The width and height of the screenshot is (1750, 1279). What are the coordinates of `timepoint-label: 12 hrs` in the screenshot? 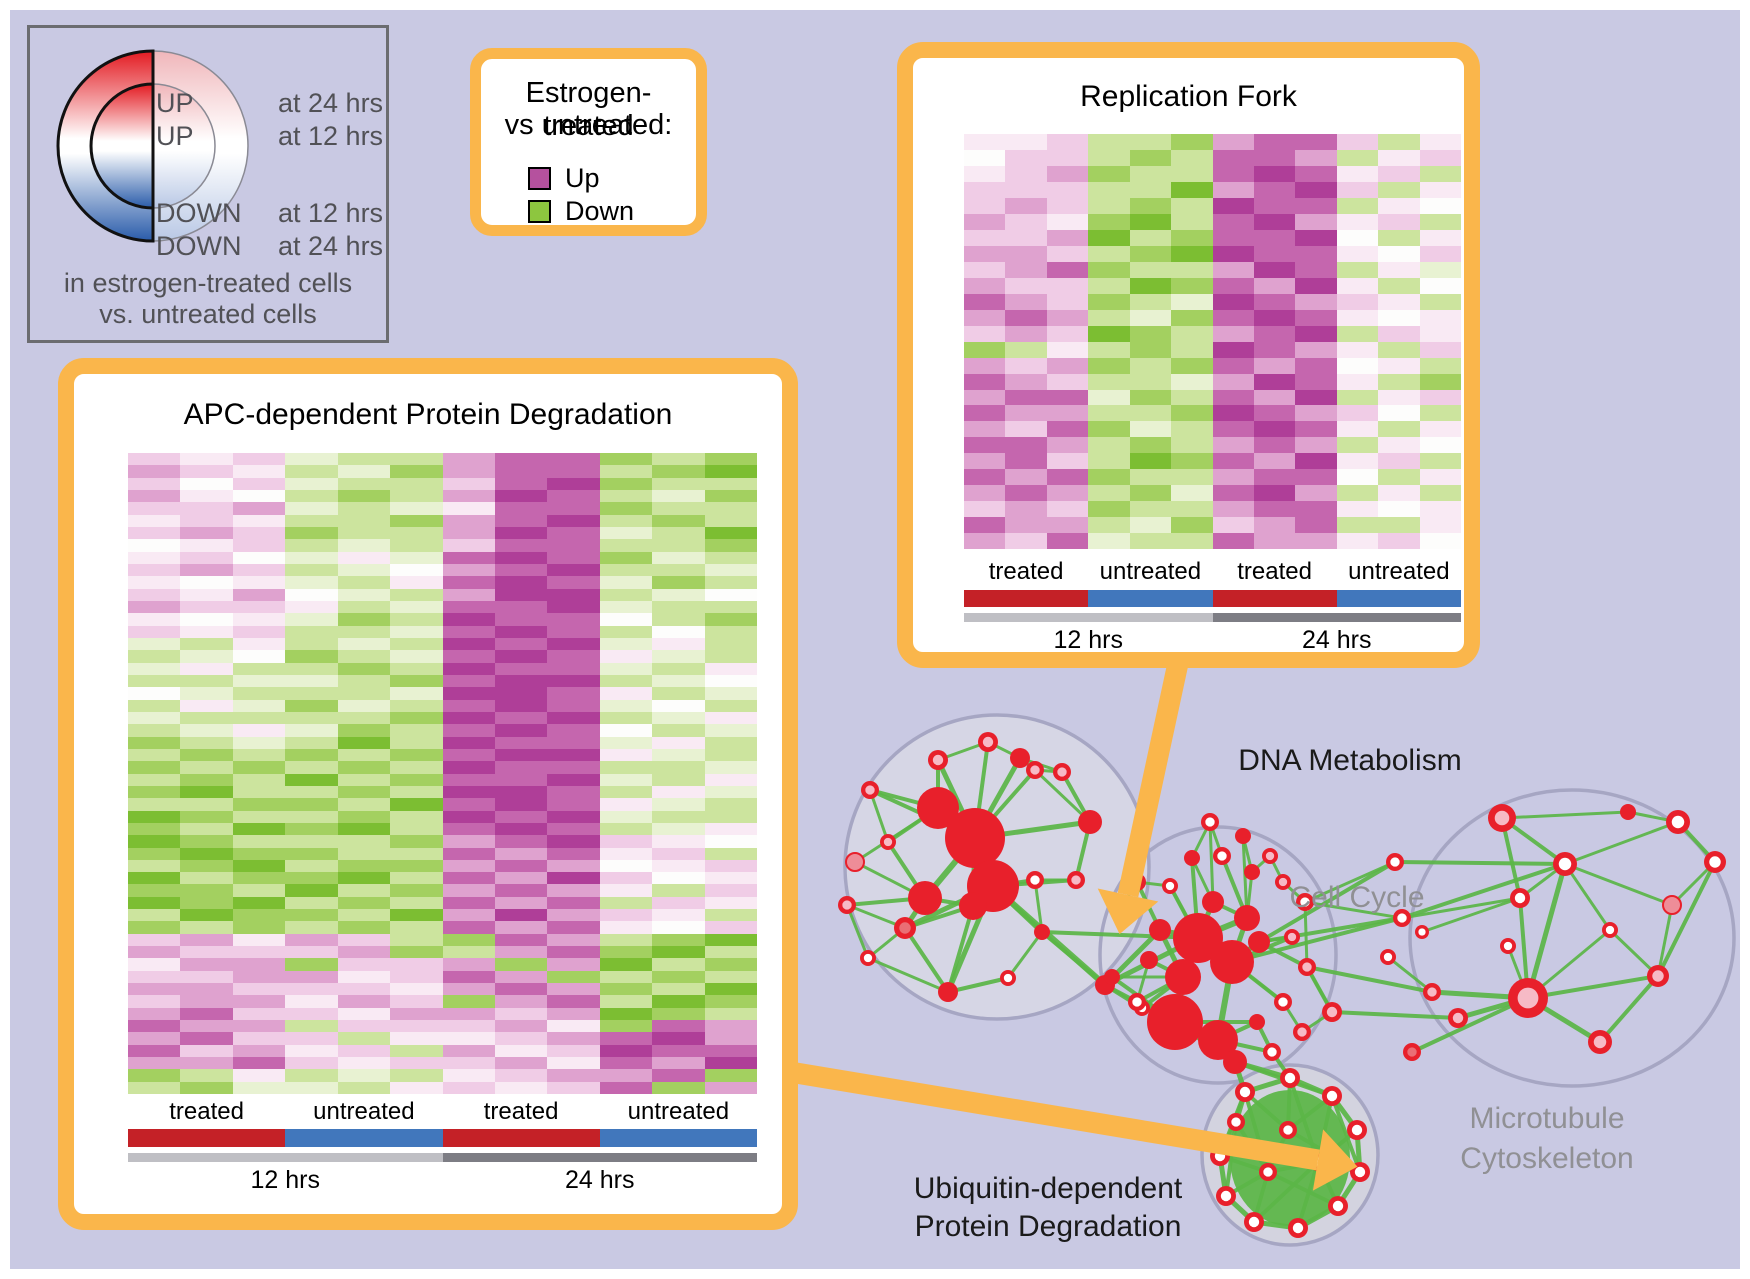 It's located at (1088, 640).